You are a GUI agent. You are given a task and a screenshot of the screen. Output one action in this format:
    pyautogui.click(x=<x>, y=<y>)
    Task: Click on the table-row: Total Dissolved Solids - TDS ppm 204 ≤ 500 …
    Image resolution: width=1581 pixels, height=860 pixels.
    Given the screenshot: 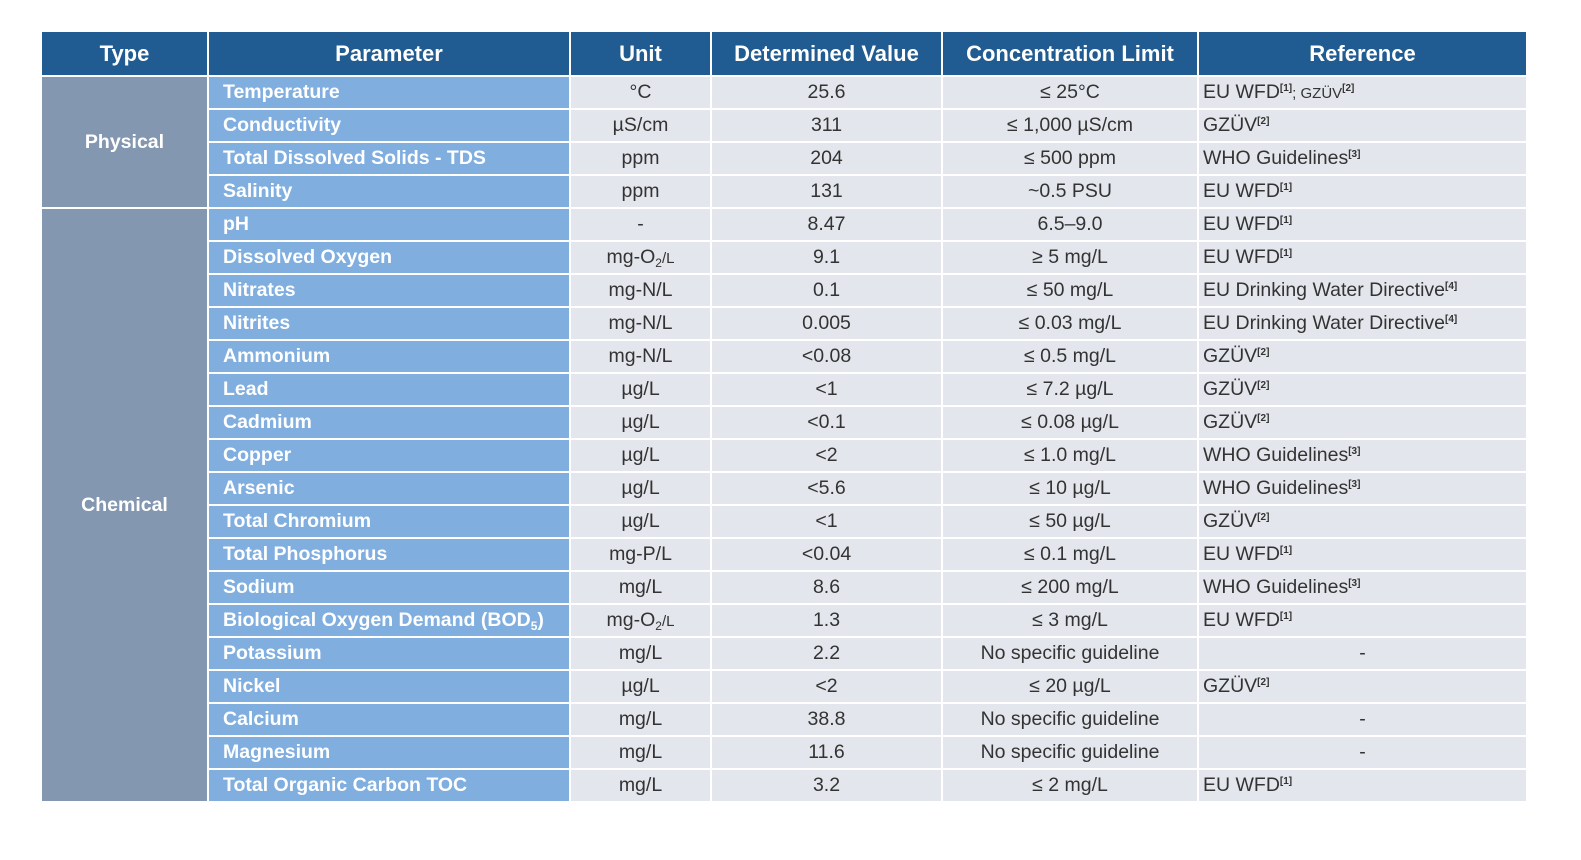 What is the action you would take?
    pyautogui.click(x=784, y=158)
    